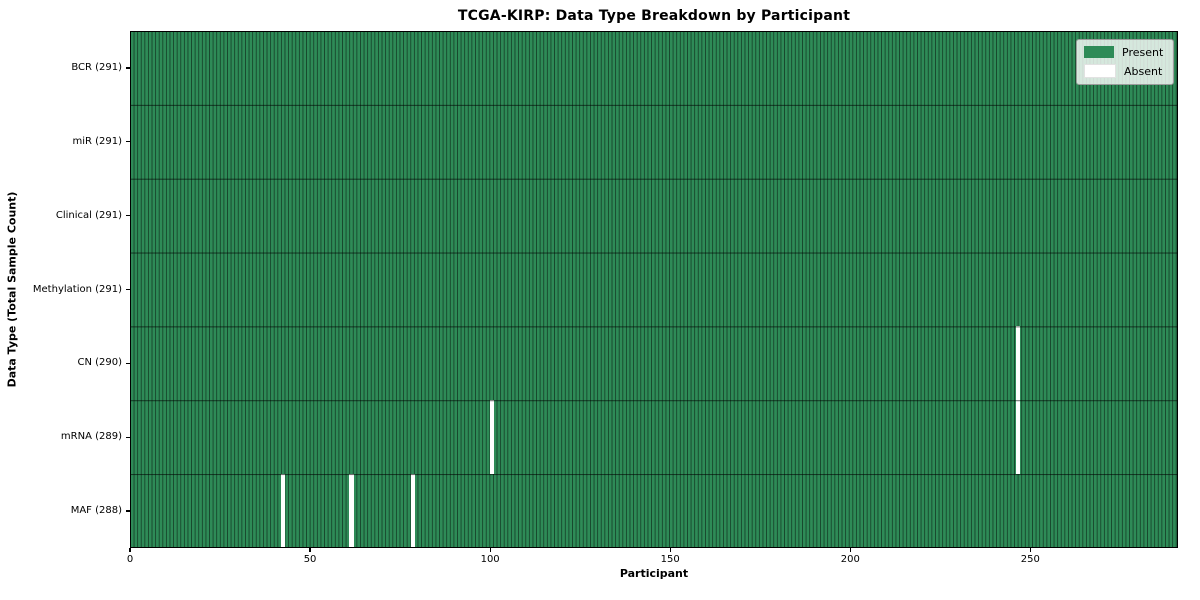 The height and width of the screenshot is (600, 1200). I want to click on x-tick-label-100: 100, so click(490, 559).